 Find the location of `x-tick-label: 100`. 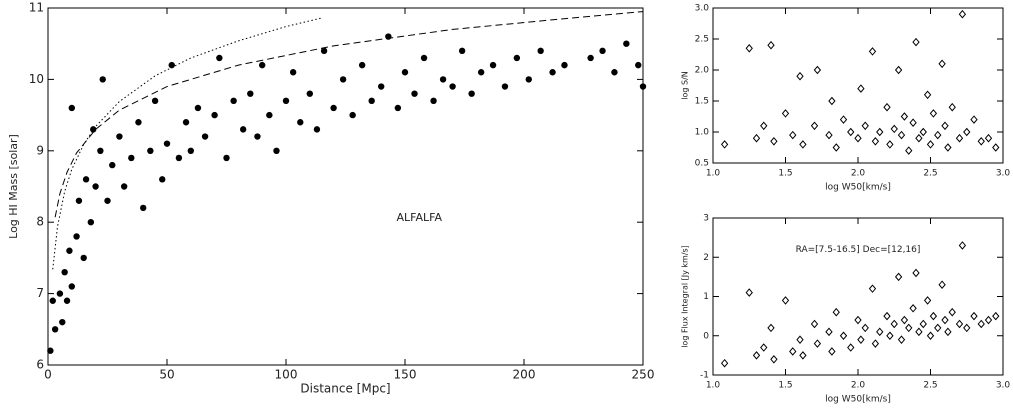

x-tick-label: 100 is located at coordinates (286, 375).